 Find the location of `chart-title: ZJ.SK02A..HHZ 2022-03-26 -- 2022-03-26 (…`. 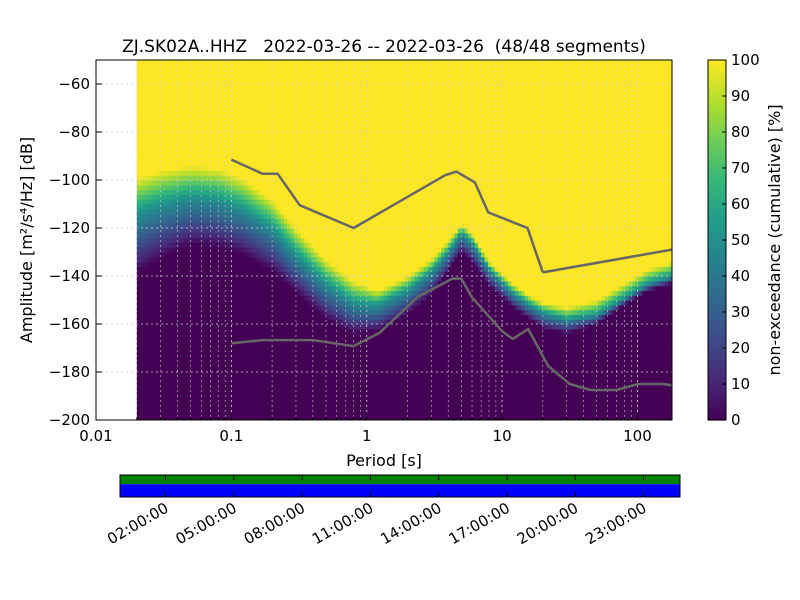

chart-title: ZJ.SK02A..HHZ 2022-03-26 -- 2022-03-26 (… is located at coordinates (384, 47).